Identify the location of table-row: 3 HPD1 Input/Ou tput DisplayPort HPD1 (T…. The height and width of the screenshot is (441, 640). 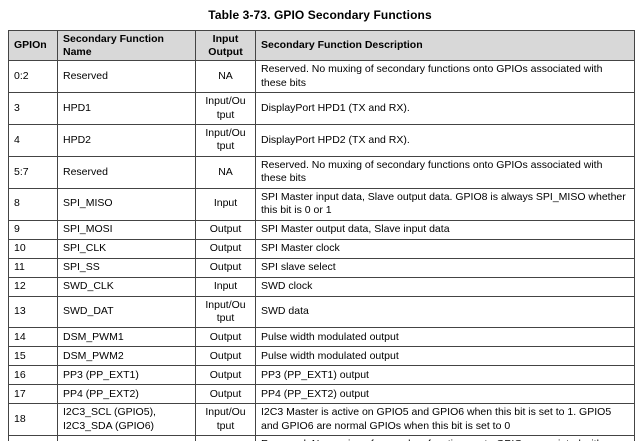
(321, 108).